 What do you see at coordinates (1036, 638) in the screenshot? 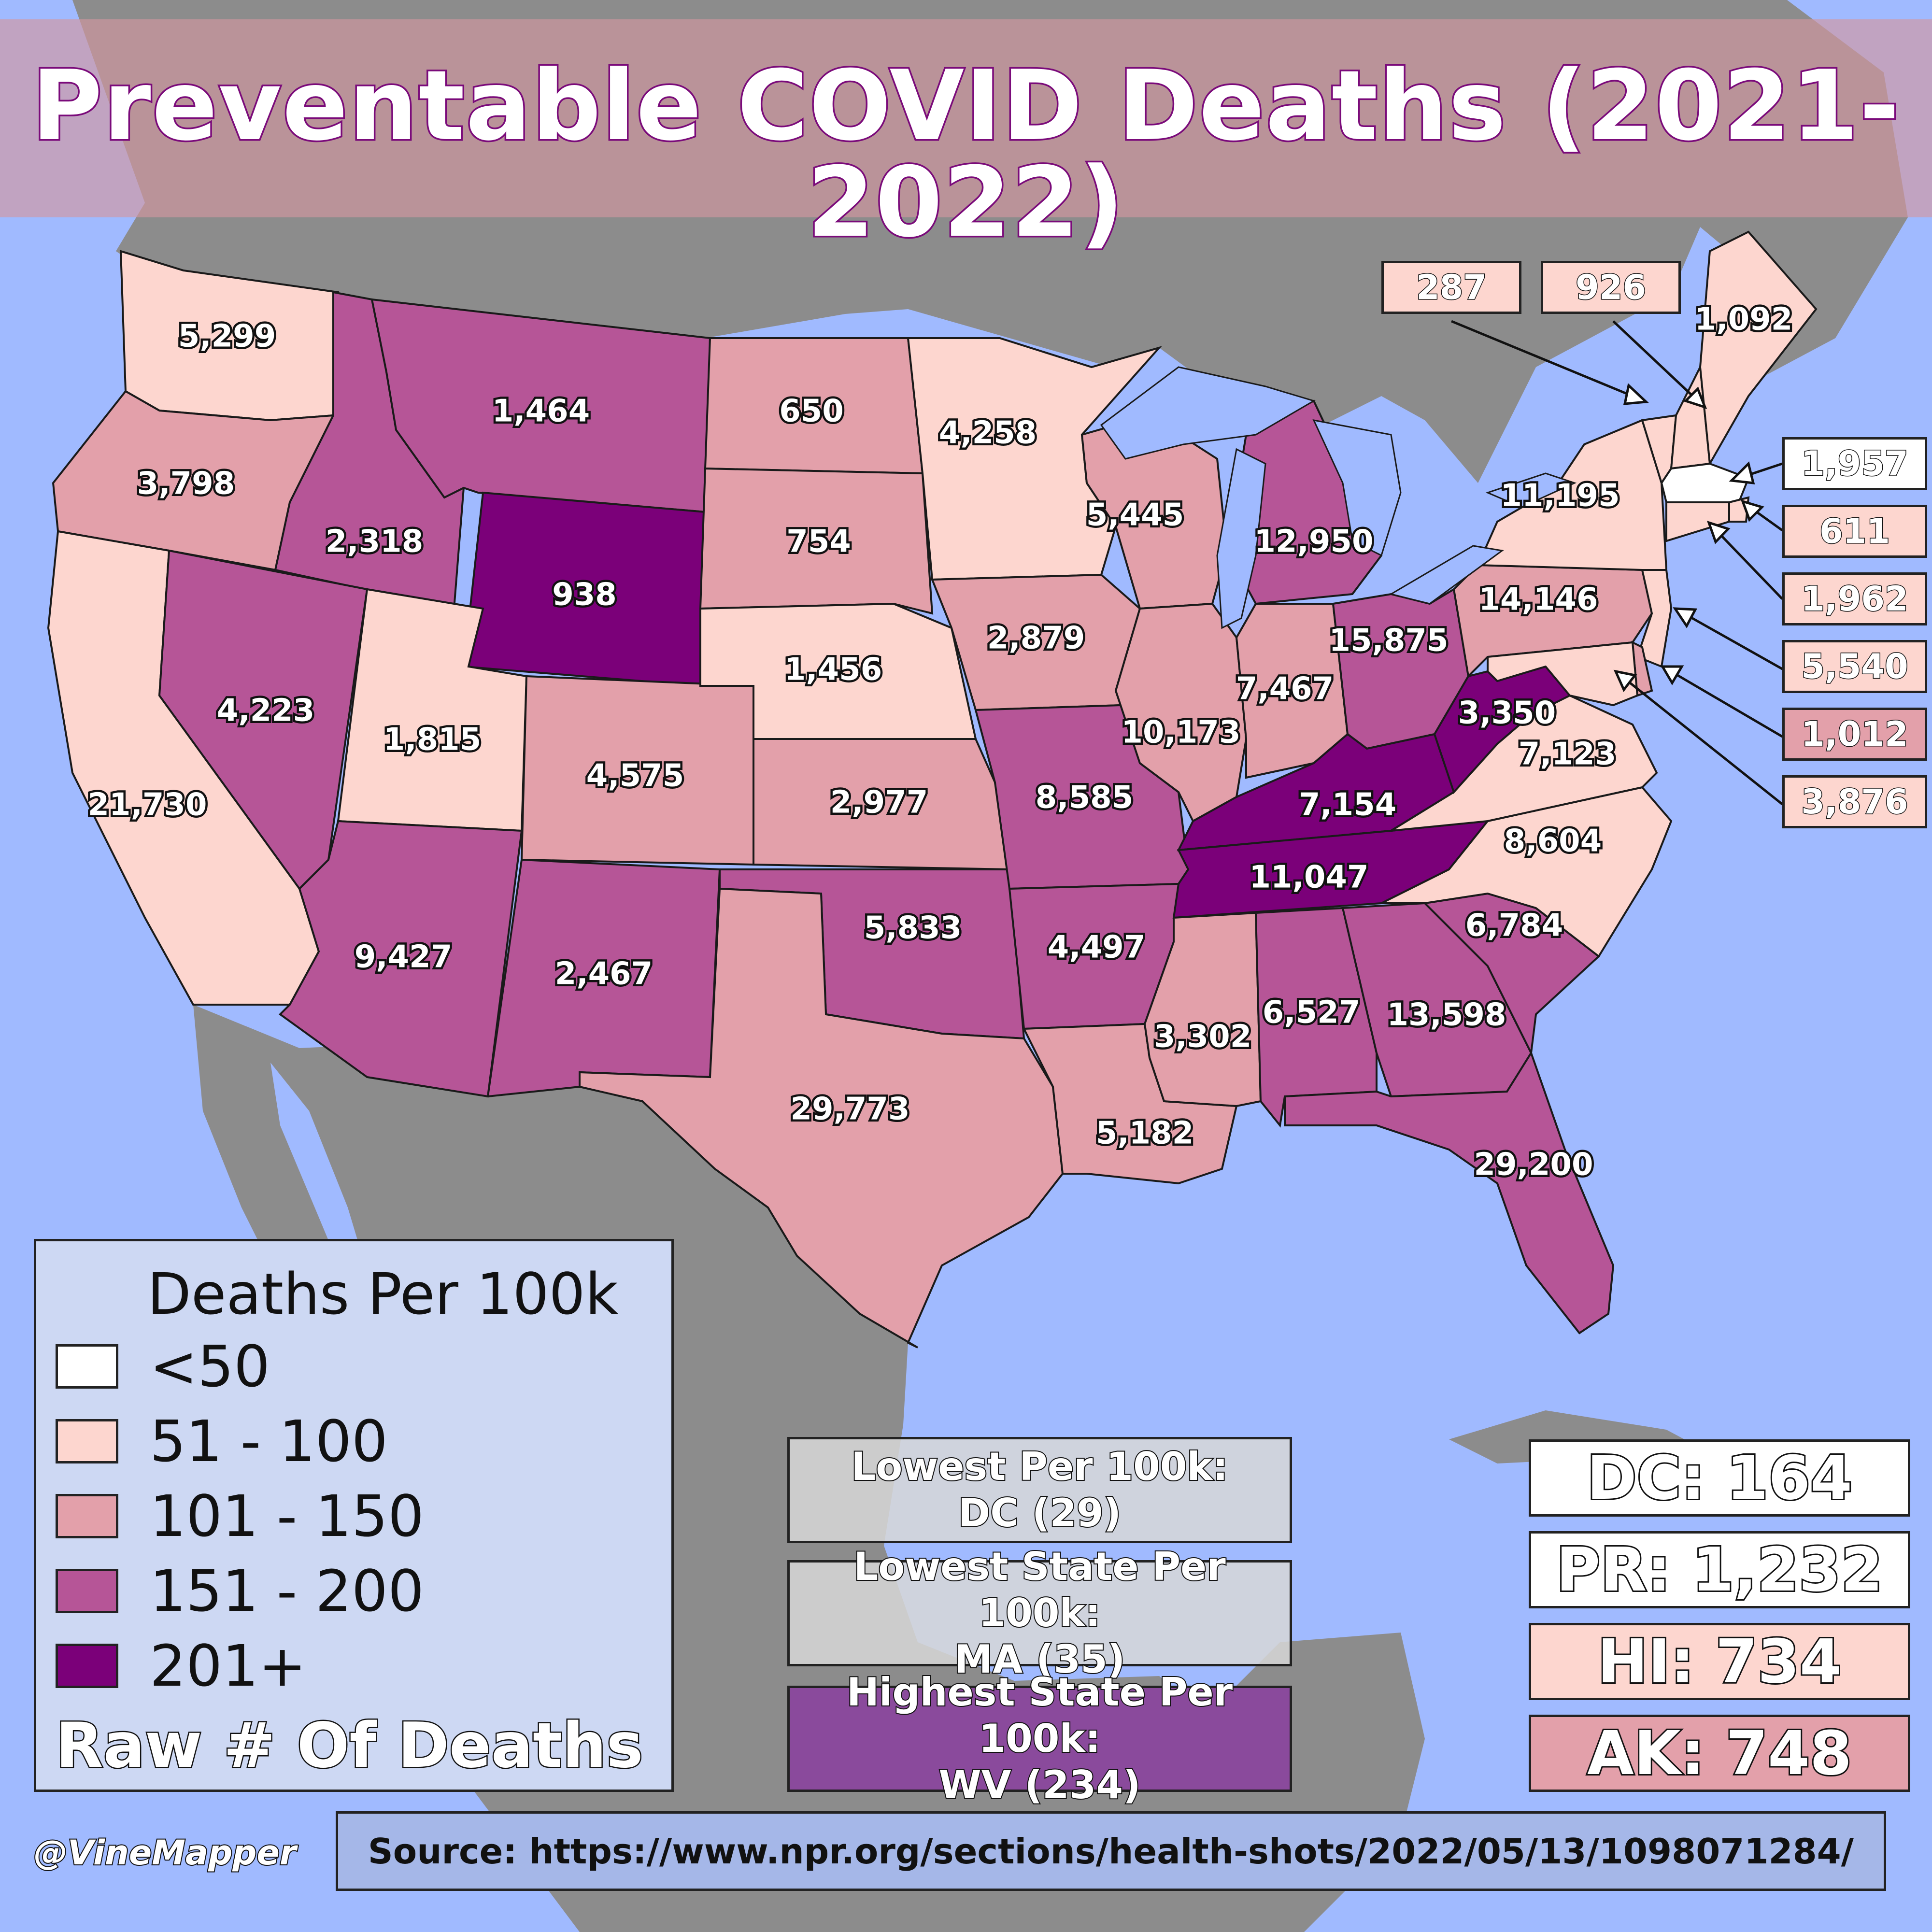
I see `state-label-ia: 2,879` at bounding box center [1036, 638].